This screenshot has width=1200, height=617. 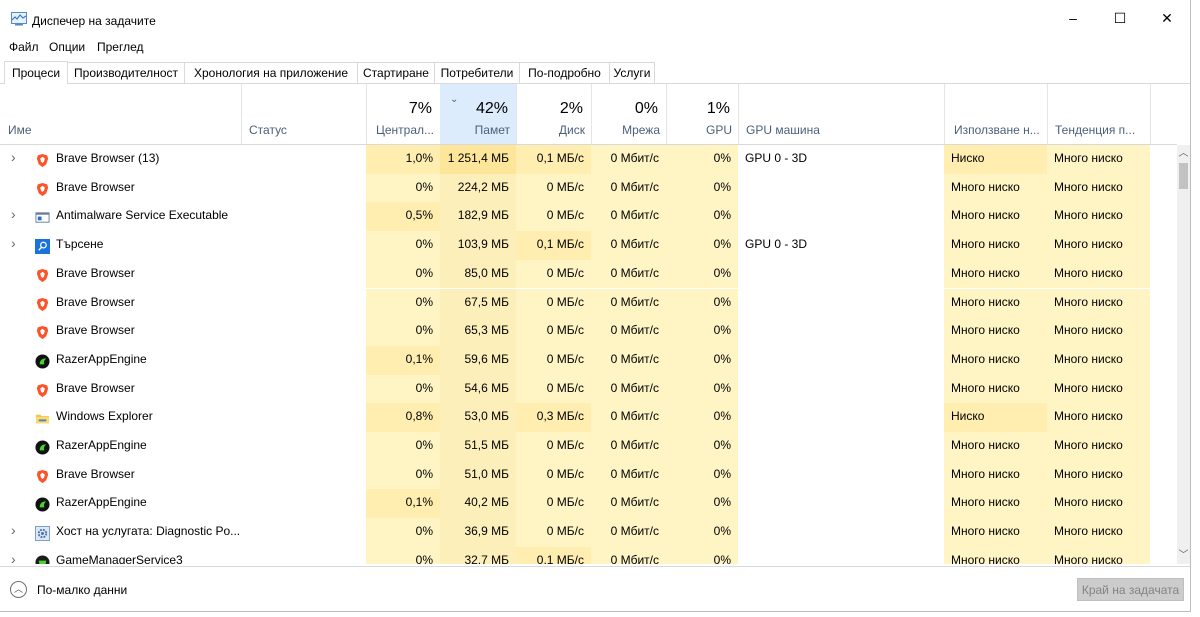 I want to click on scroll-down-icon: ﹀, so click(x=1183, y=555).